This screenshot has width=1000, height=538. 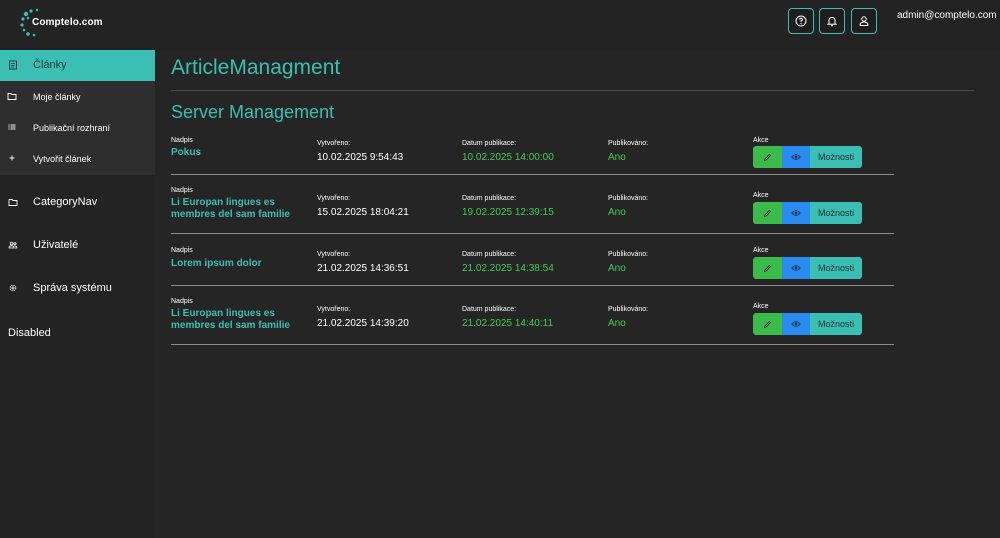 I want to click on sidebar-item-uzivatele: Uživatelé, so click(x=77, y=245).